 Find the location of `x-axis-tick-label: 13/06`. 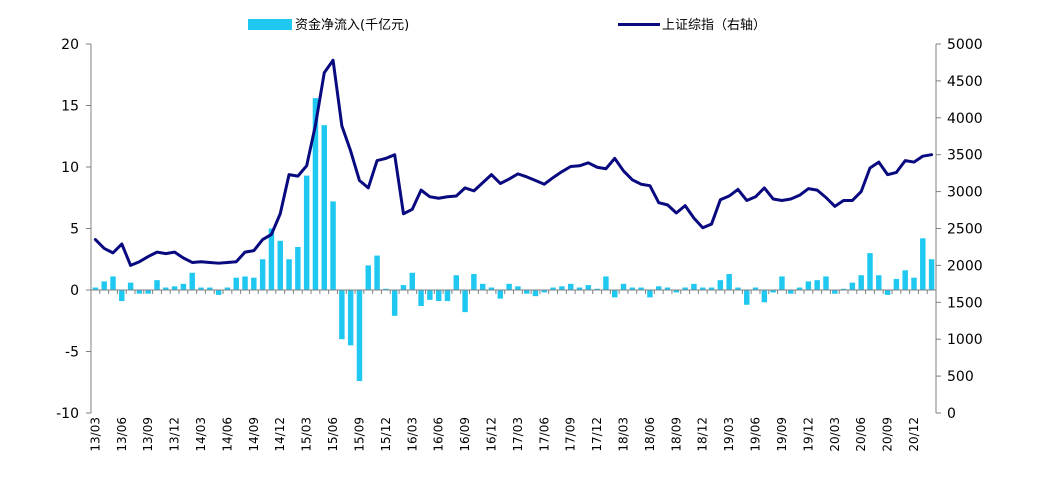

x-axis-tick-label: 13/06 is located at coordinates (122, 434).